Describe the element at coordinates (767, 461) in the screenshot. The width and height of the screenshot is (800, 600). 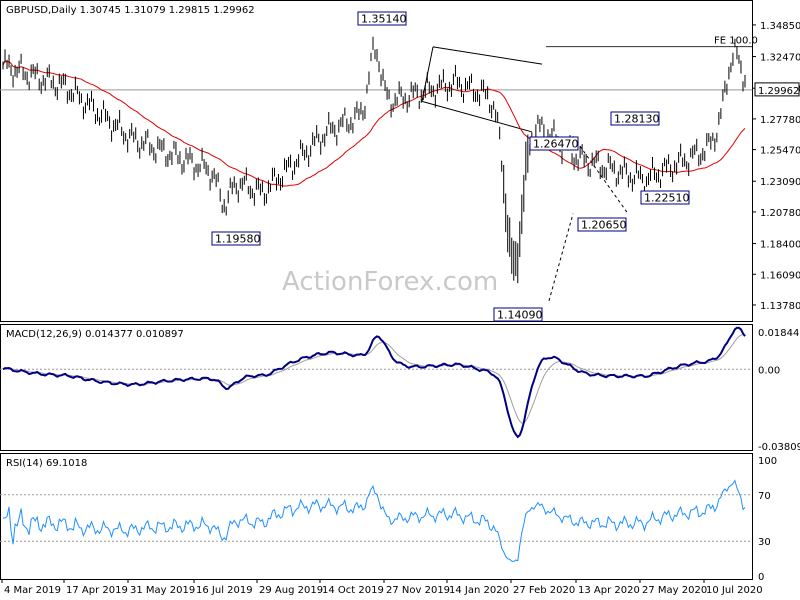
I see `rsi-tick-label: 100` at that location.